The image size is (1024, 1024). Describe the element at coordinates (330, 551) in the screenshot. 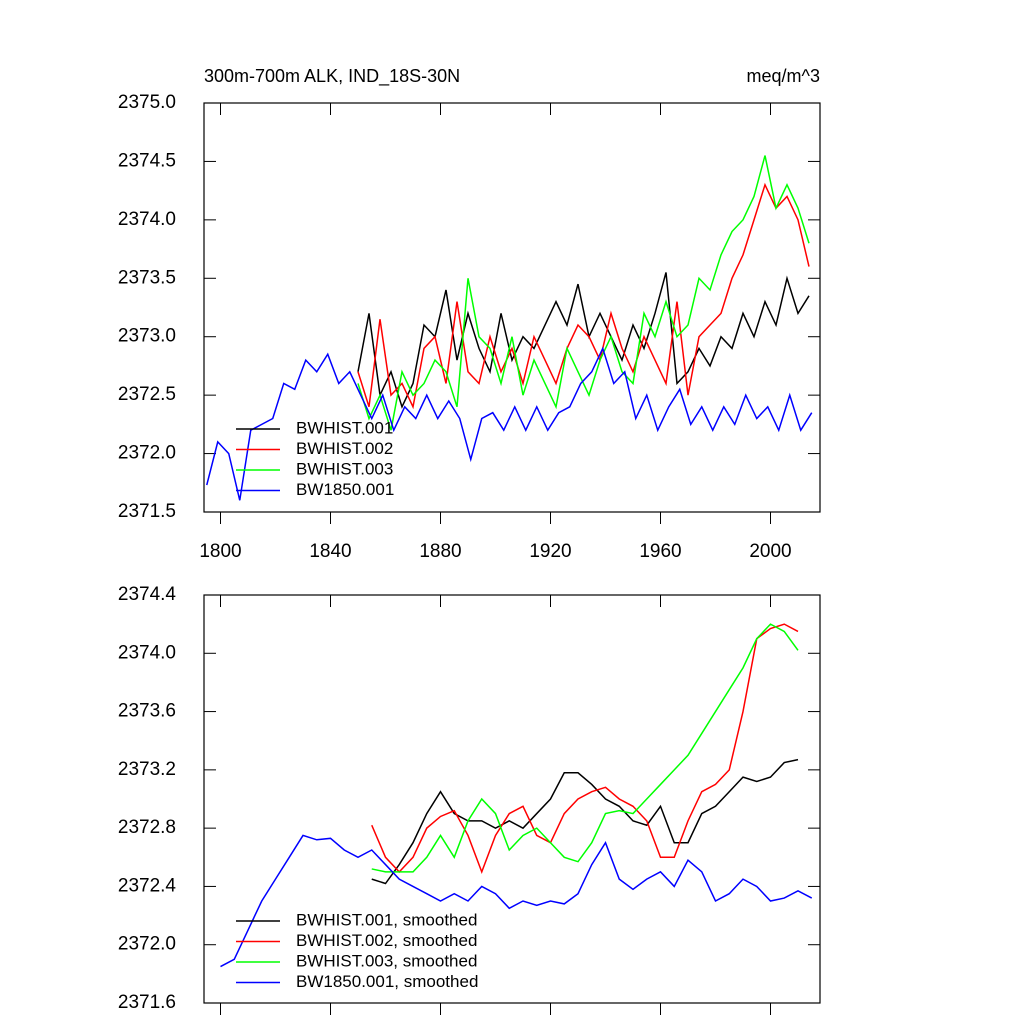

I see `x-tick-label: 1840` at that location.